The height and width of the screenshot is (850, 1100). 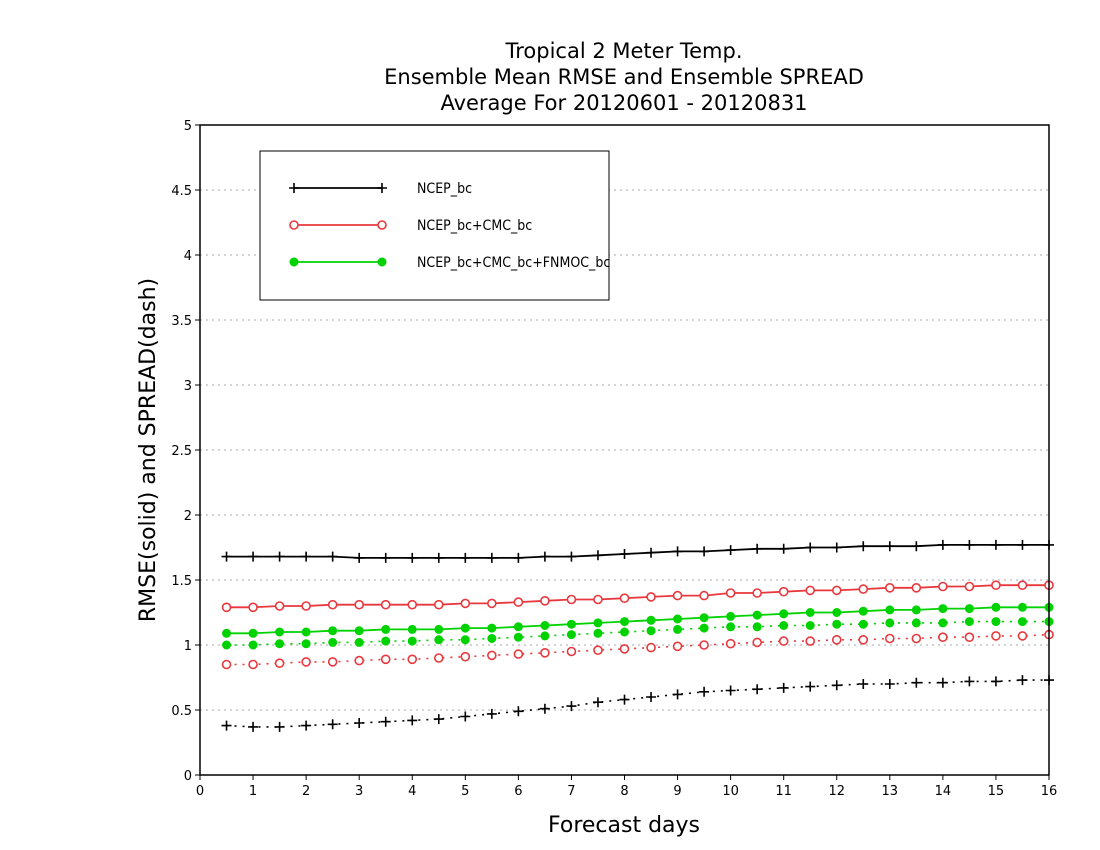 What do you see at coordinates (188, 256) in the screenshot?
I see `y-tick-label: 4` at bounding box center [188, 256].